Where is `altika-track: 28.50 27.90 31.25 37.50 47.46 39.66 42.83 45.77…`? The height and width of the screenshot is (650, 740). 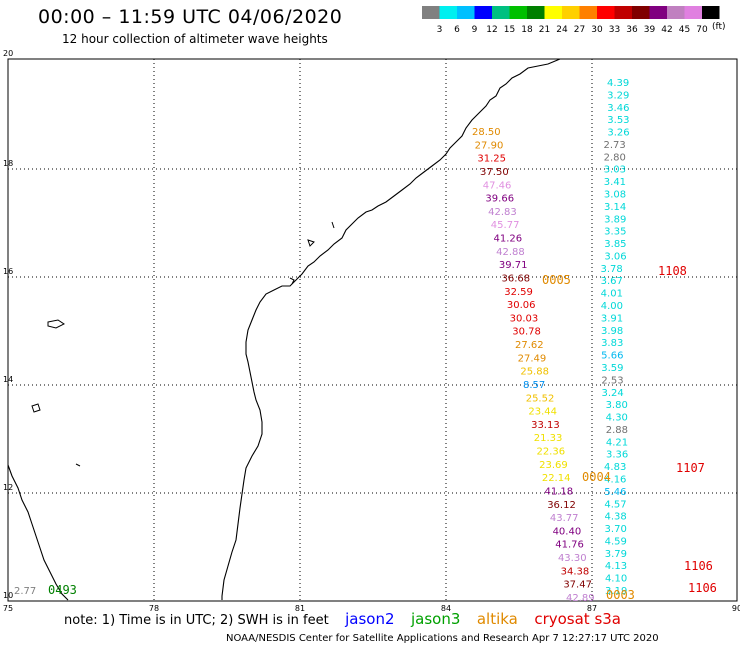
altika-track: 28.50 27.90 31.25 37.50 47.46 39.66 42.83 45.77… is located at coordinates (533, 365).